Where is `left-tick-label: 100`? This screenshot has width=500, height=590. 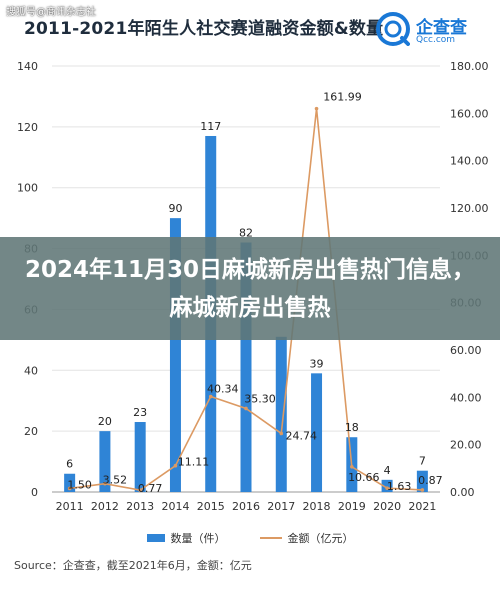 left-tick-label: 100 is located at coordinates (27, 188).